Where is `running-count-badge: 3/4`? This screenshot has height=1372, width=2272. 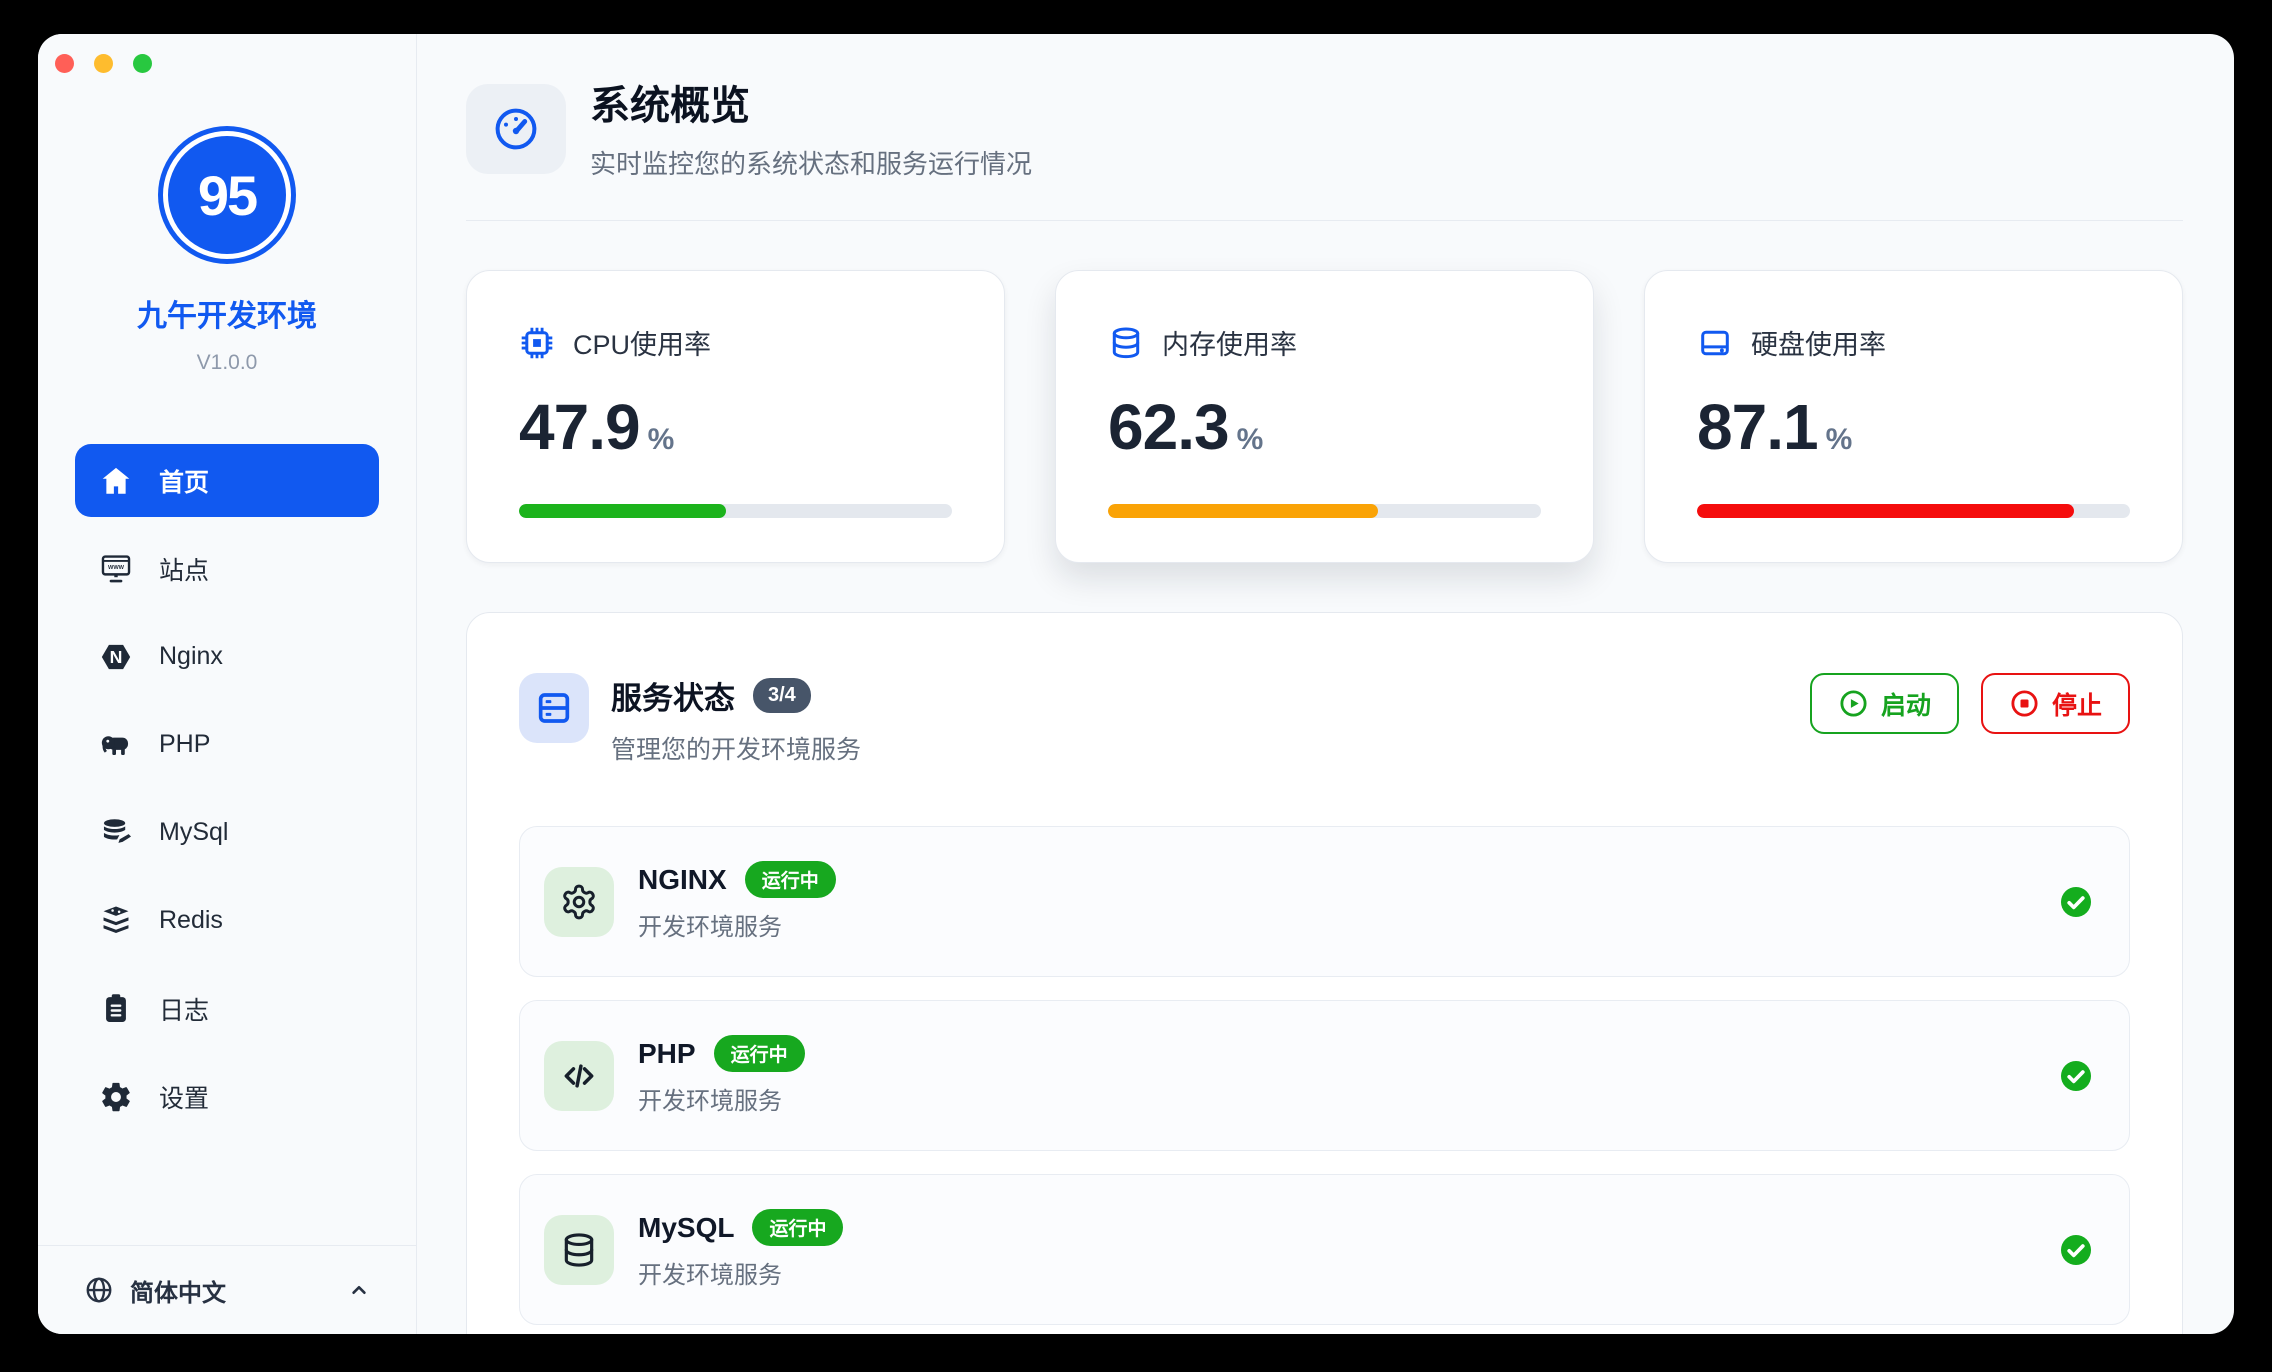 running-count-badge: 3/4 is located at coordinates (782, 695).